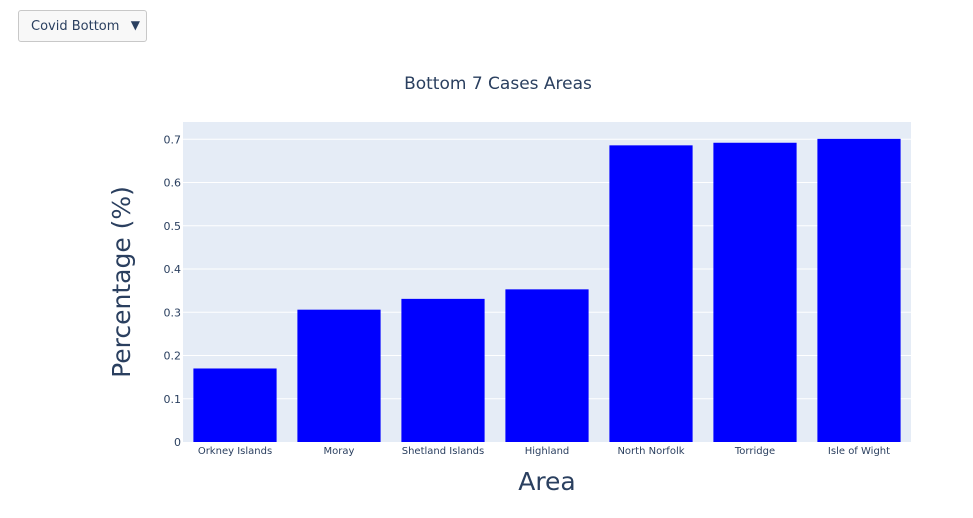 The image size is (973, 518). What do you see at coordinates (173, 269) in the screenshot?
I see `y-tick-label: 0.4` at bounding box center [173, 269].